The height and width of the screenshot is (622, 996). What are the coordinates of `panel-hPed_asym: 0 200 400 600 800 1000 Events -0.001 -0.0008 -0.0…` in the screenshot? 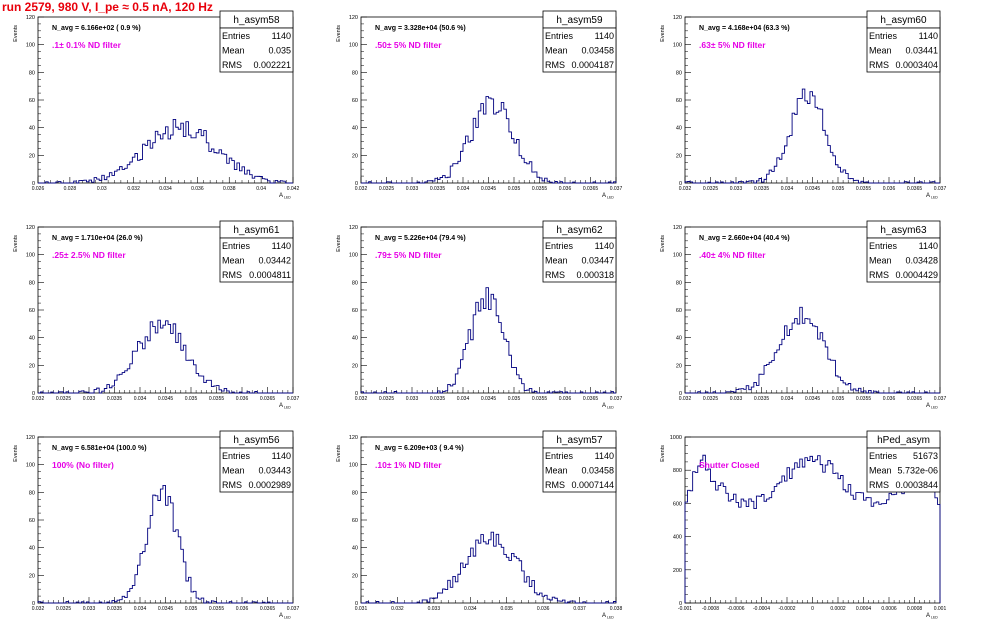 It's located at (803, 525).